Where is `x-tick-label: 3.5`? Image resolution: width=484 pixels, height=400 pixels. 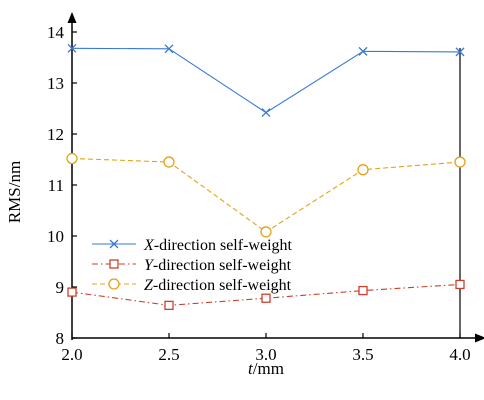
x-tick-label: 3.5 is located at coordinates (362, 354).